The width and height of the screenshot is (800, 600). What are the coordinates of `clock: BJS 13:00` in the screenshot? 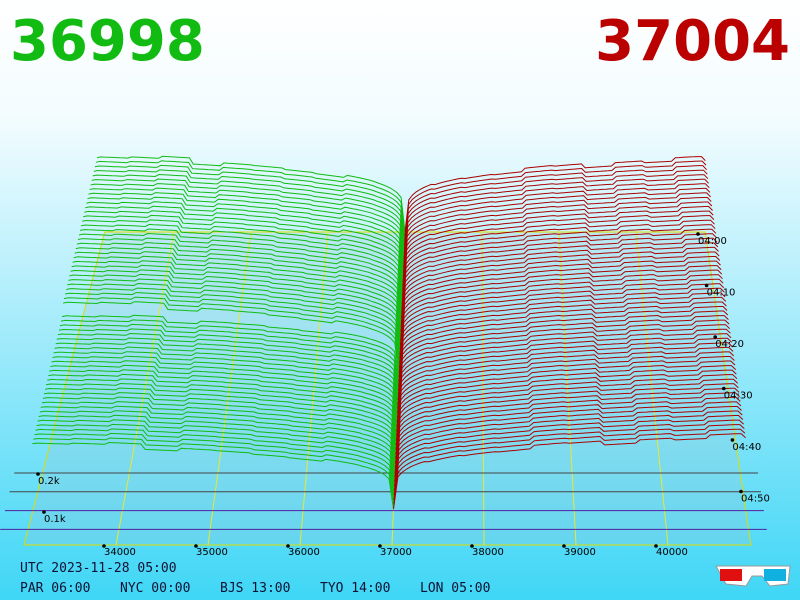 It's located at (255, 588).